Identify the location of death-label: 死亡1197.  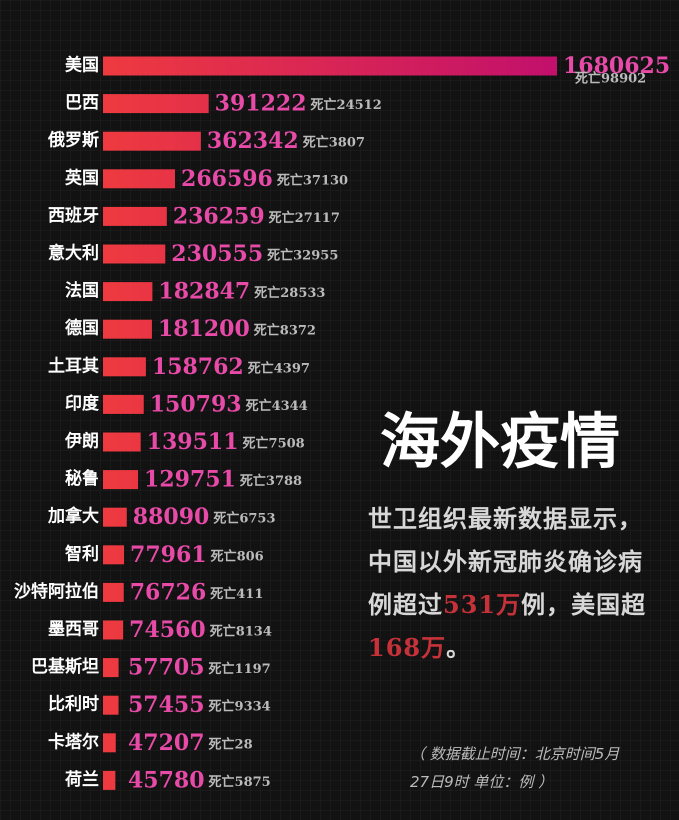
(240, 669).